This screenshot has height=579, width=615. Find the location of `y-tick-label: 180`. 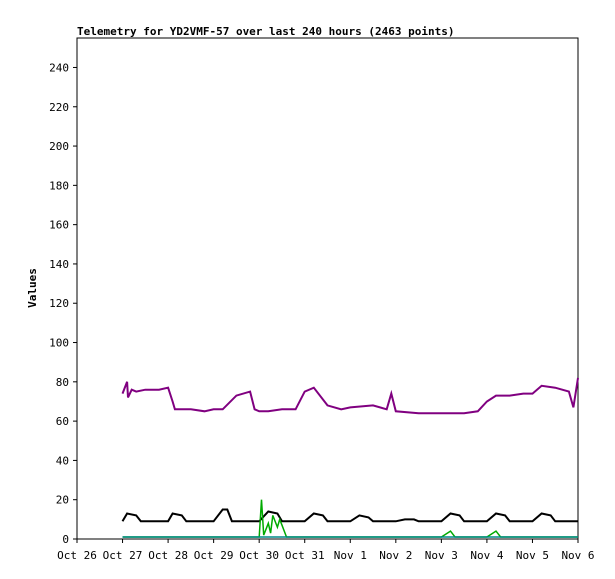

y-tick-label: 180 is located at coordinates (59, 185).